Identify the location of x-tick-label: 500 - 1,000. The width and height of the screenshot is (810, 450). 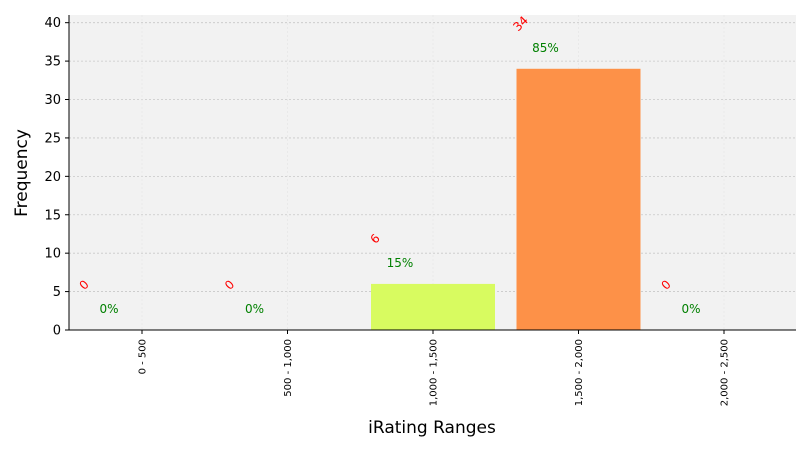
(288, 368).